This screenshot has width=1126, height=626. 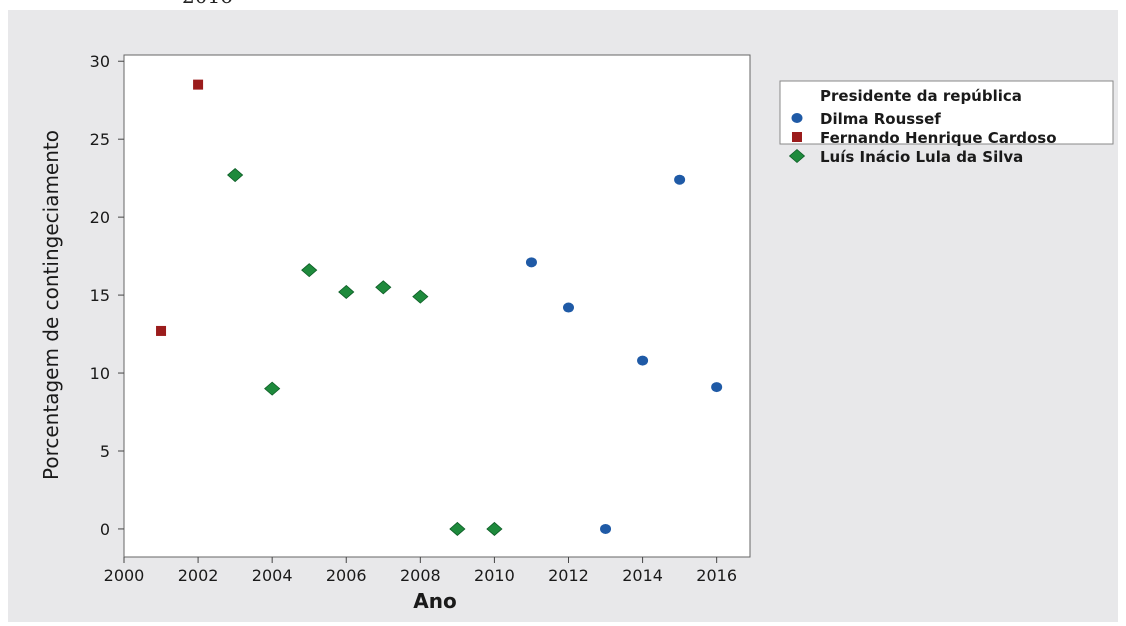 What do you see at coordinates (434, 601) in the screenshot?
I see `x-axis-title: Ano` at bounding box center [434, 601].